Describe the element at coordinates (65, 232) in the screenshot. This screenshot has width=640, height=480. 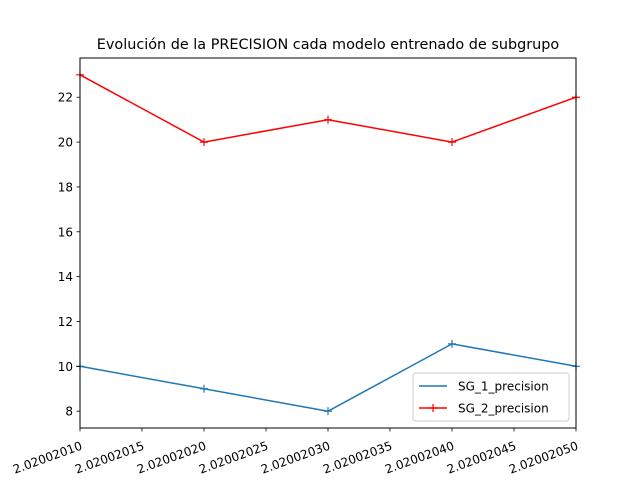
I see `y-tick-label: 16` at that location.